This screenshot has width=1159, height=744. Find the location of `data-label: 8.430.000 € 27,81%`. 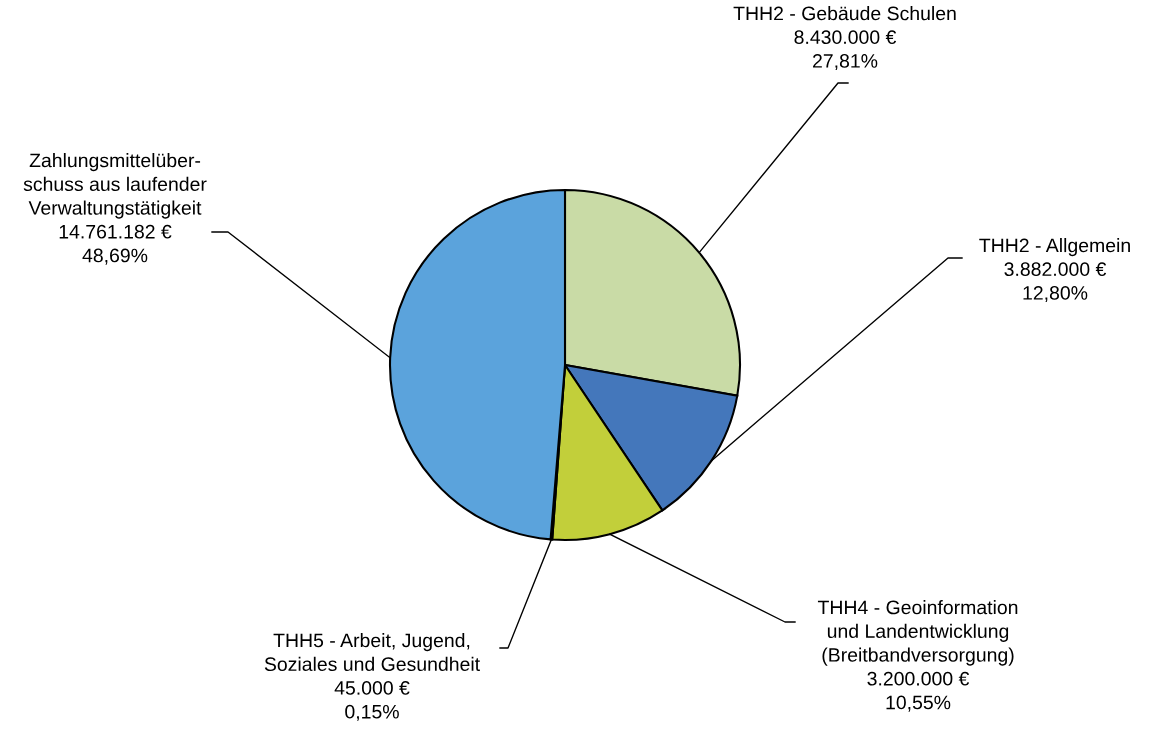

data-label: 8.430.000 € 27,81% is located at coordinates (845, 50).